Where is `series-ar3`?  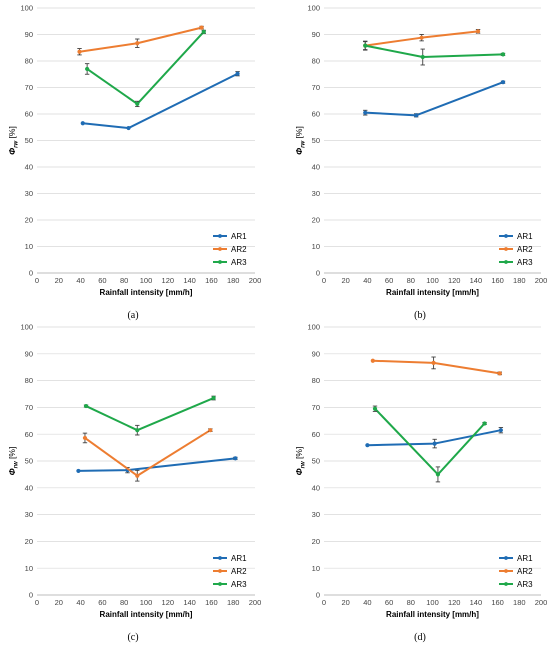
series-ar3 is located at coordinates (429, 444).